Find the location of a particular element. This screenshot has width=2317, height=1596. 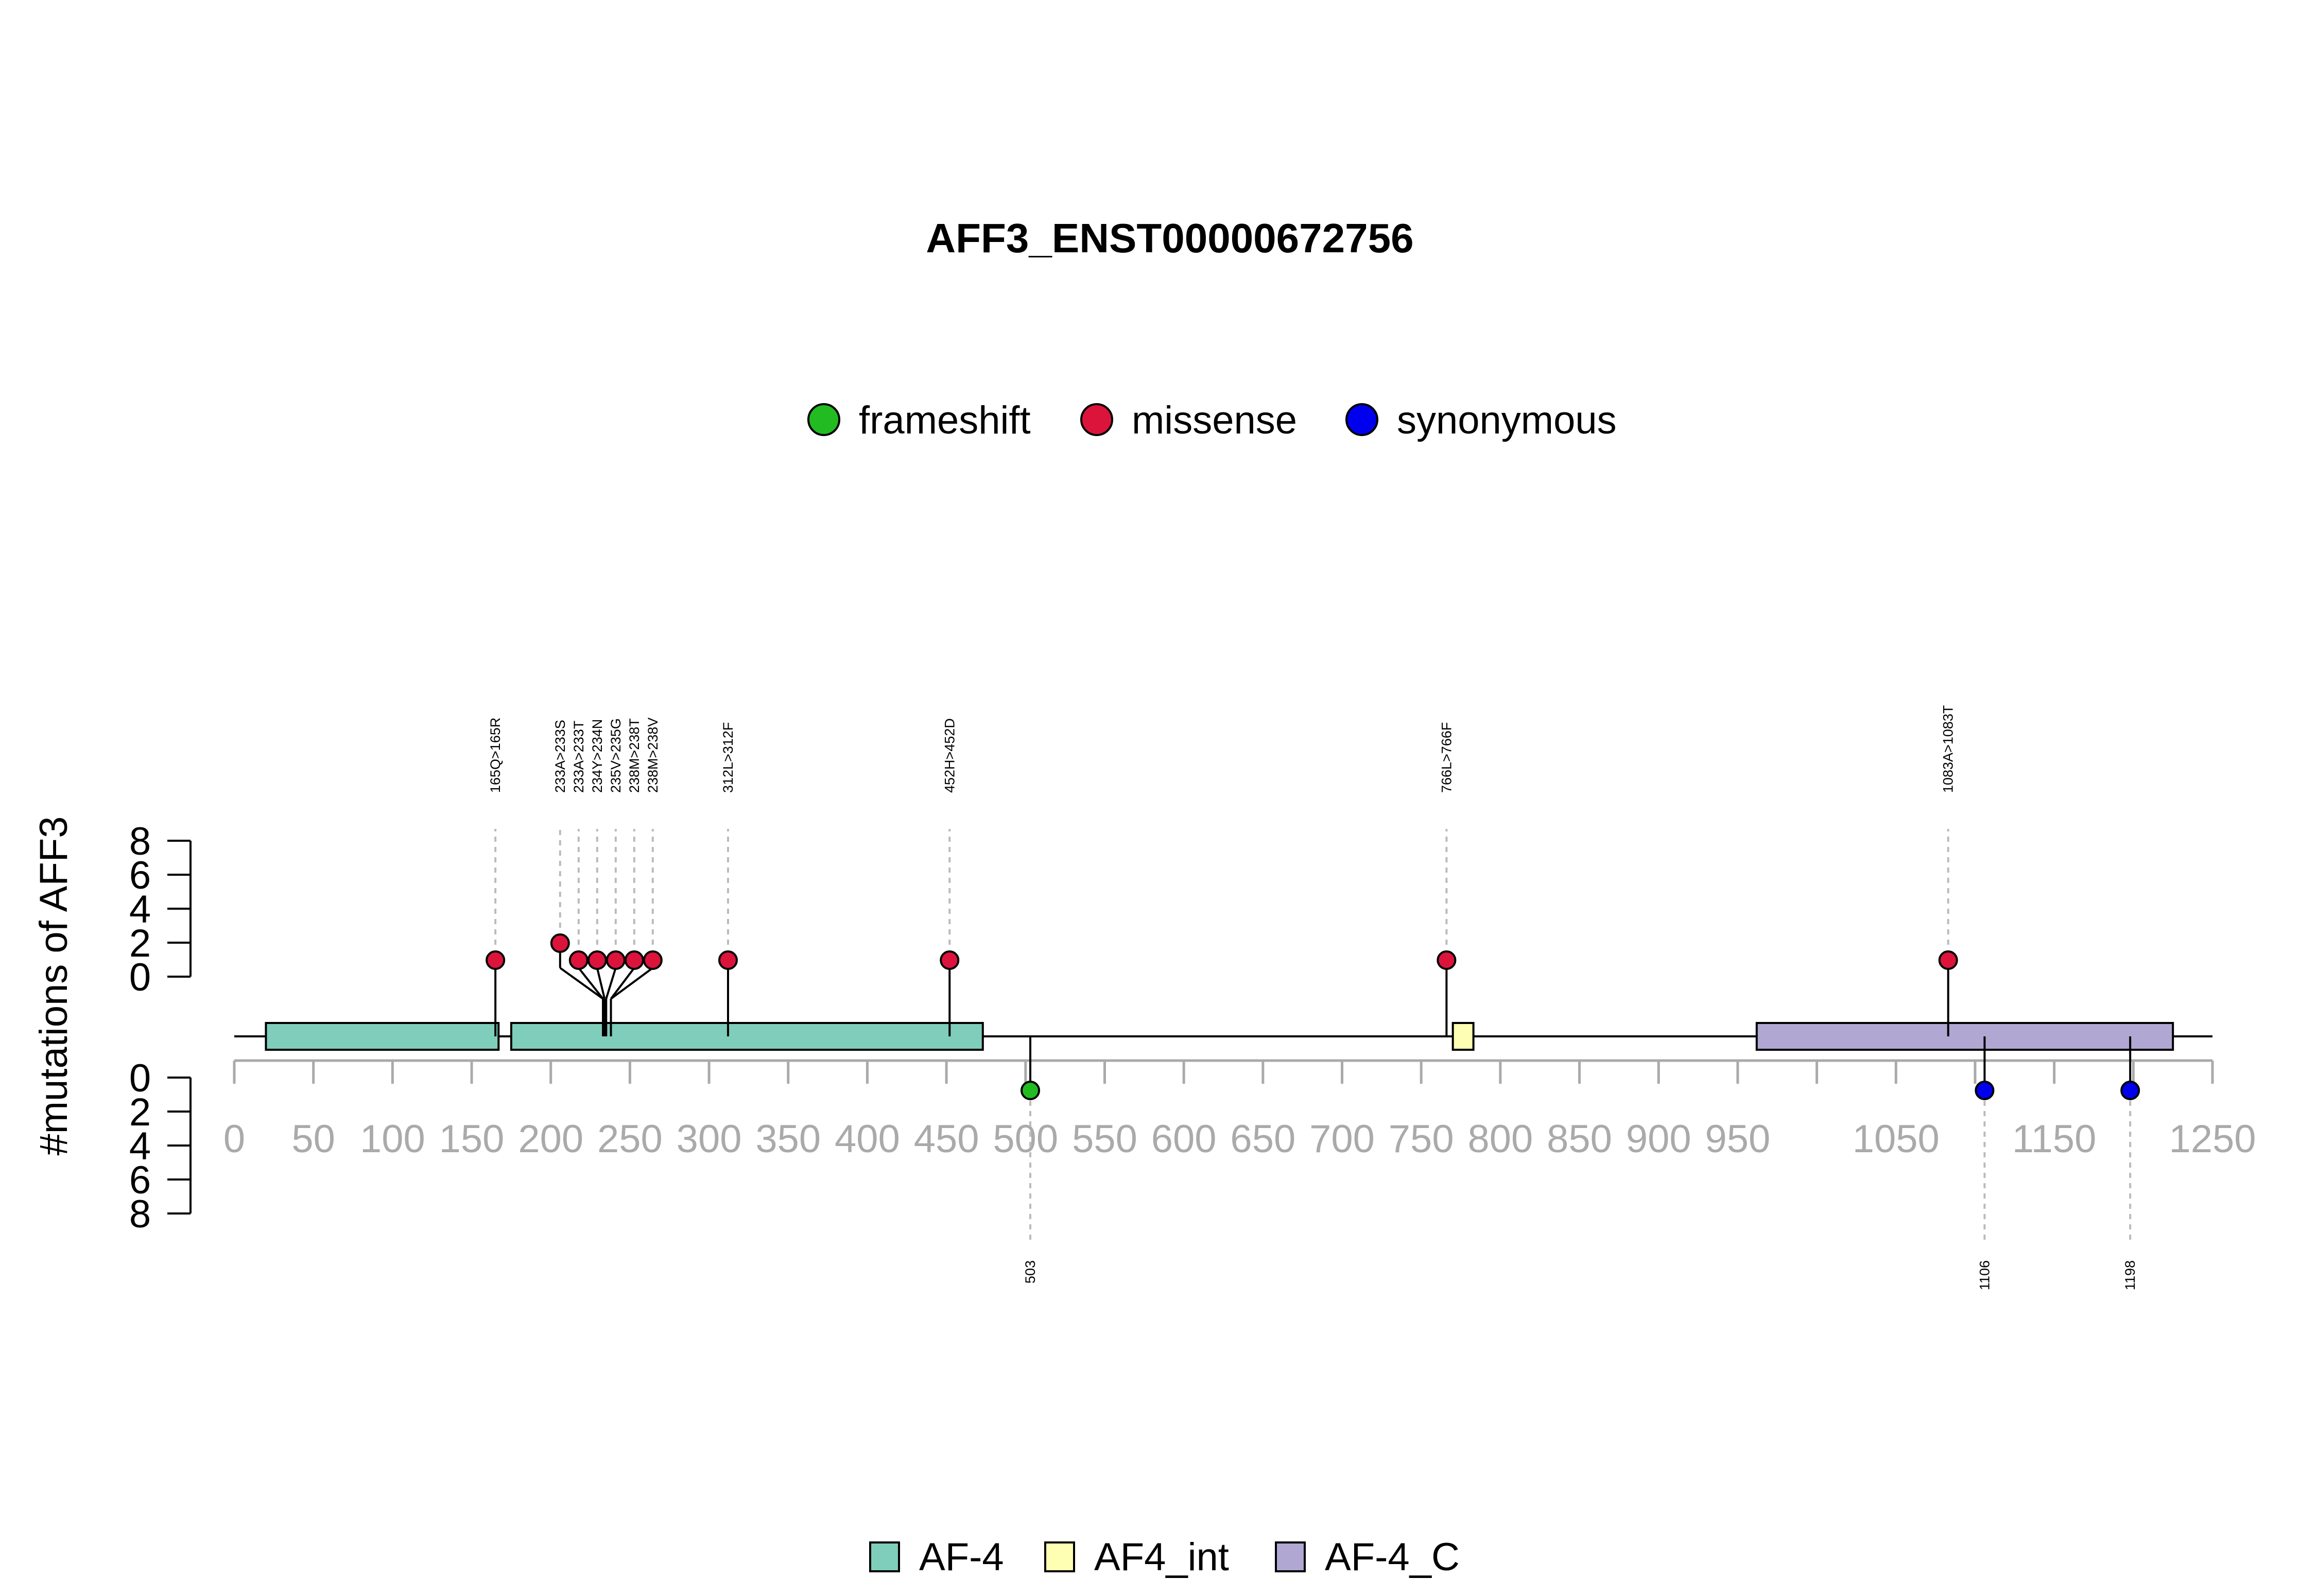

mutation-label: 238M>238V is located at coordinates (653, 756).